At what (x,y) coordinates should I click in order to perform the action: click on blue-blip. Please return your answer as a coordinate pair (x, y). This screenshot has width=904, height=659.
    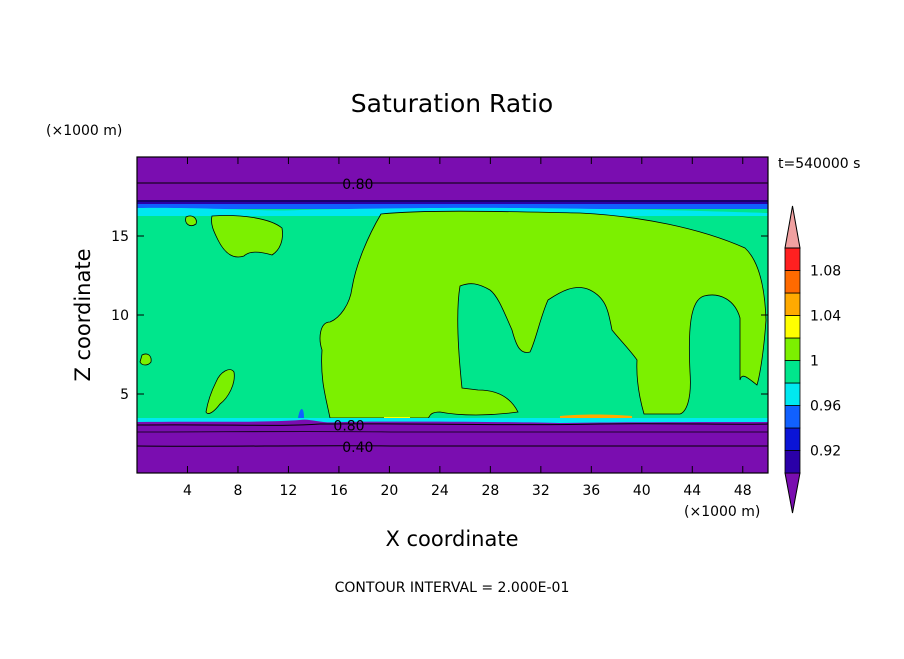
    Looking at the image, I should click on (301, 413).